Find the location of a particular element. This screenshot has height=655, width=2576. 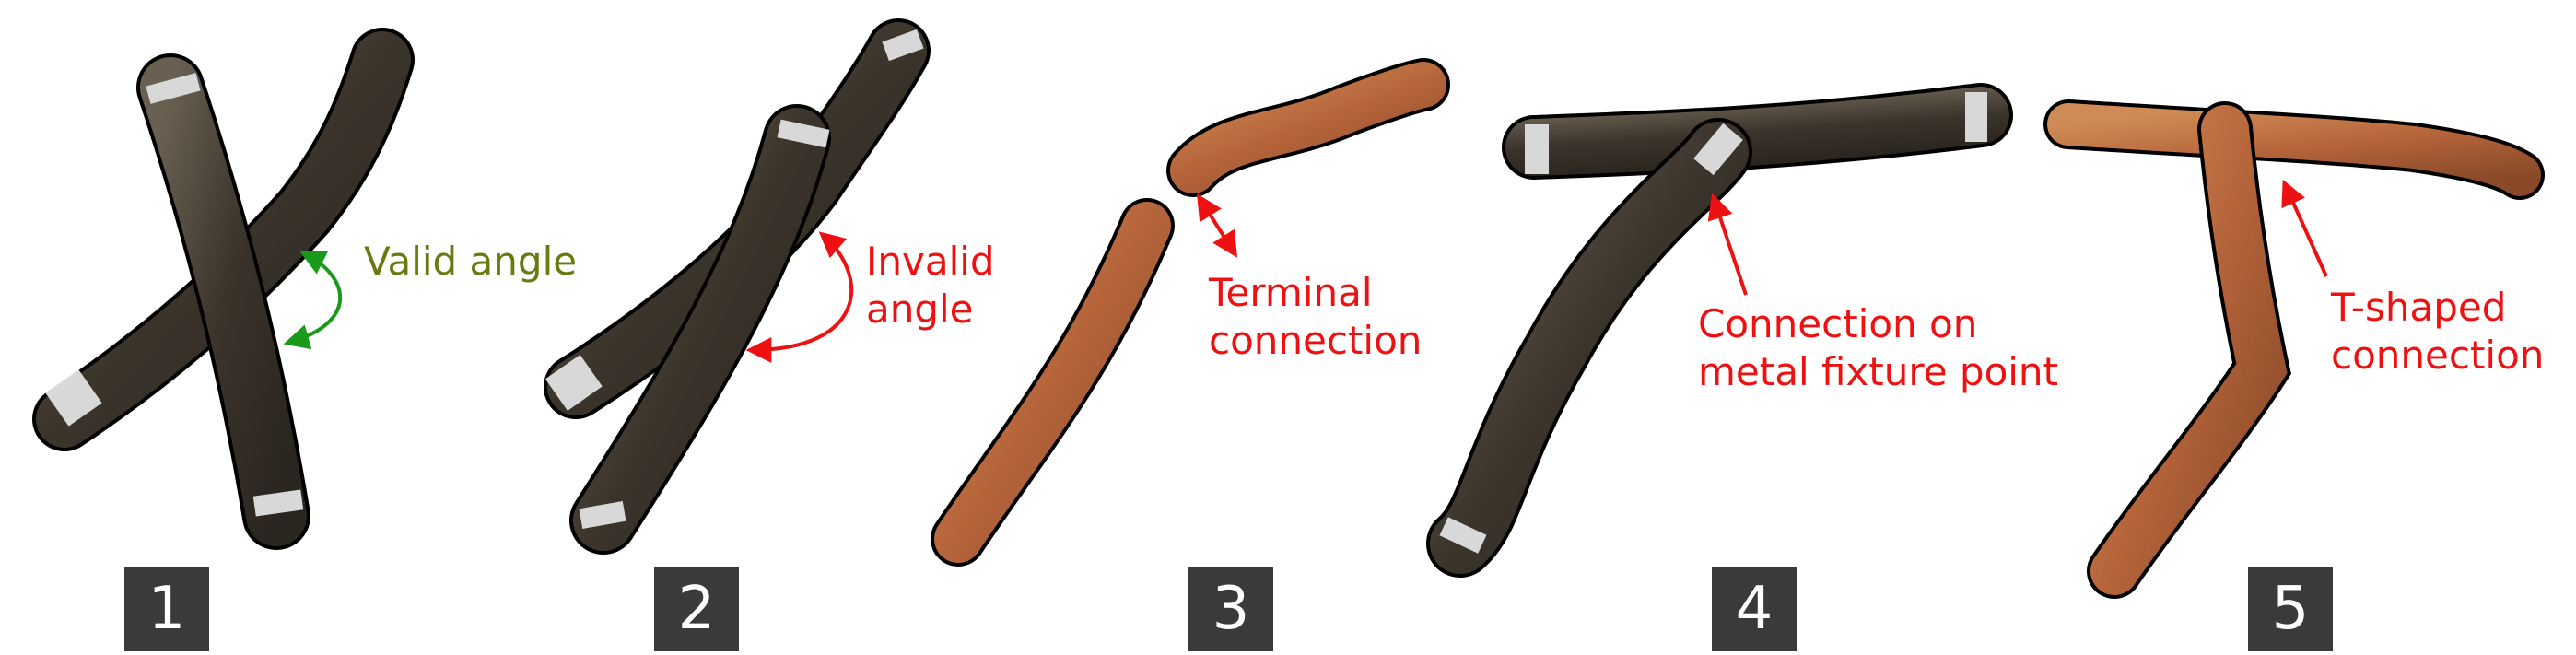

panel-4-fixture-b is located at coordinates (1976, 117).